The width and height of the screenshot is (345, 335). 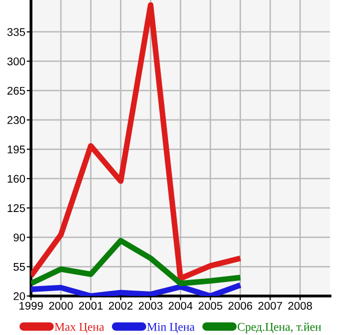 What do you see at coordinates (31, 306) in the screenshot?
I see `x-tick-label: 1999` at bounding box center [31, 306].